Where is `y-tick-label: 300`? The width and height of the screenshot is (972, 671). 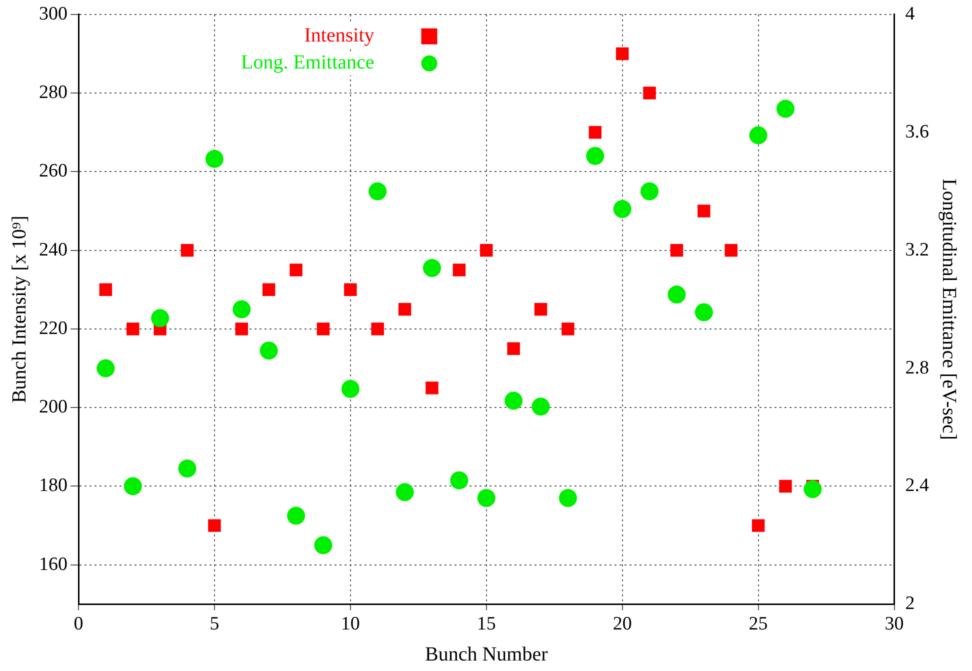
y-tick-label: 300 is located at coordinates (53, 13).